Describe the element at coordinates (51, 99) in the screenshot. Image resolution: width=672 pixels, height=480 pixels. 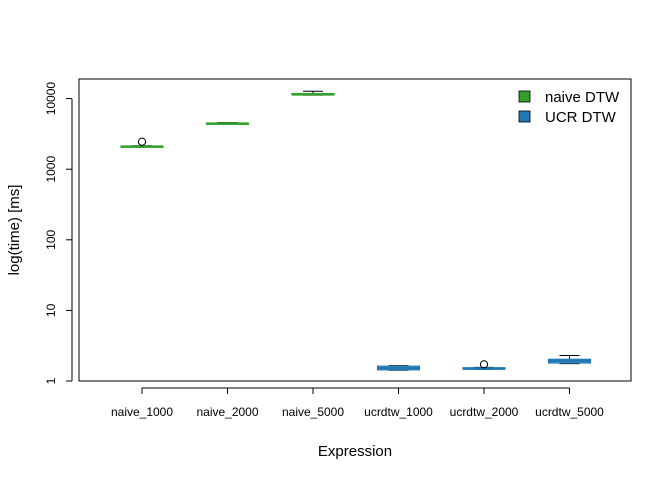
I see `y-tick-label: 10000` at that location.